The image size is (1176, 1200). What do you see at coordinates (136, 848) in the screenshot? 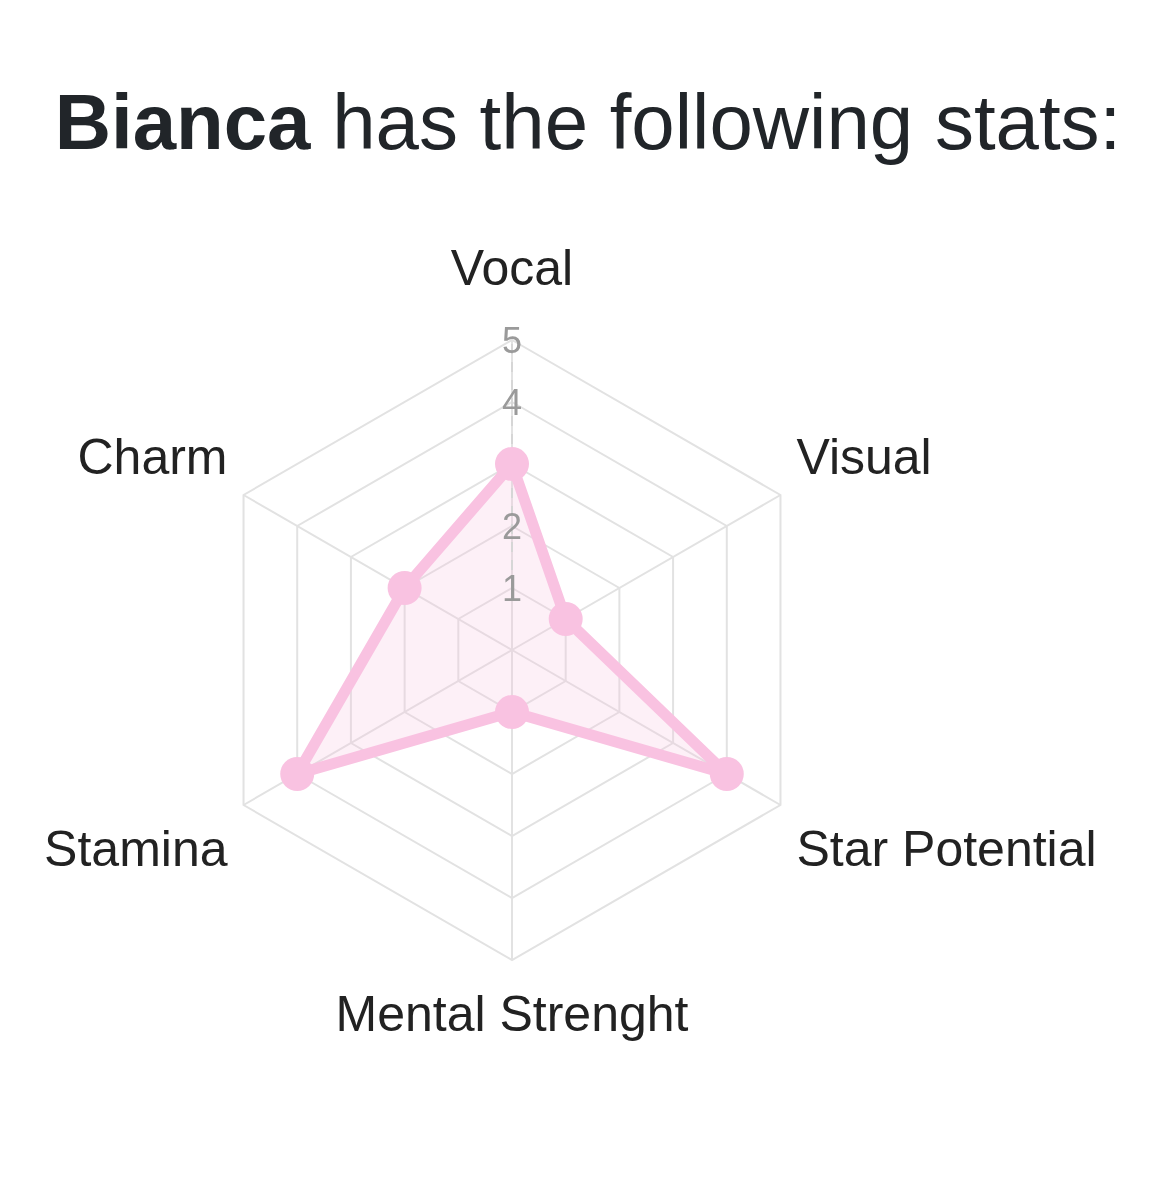
I see `spoke-label: Stamina` at bounding box center [136, 848].